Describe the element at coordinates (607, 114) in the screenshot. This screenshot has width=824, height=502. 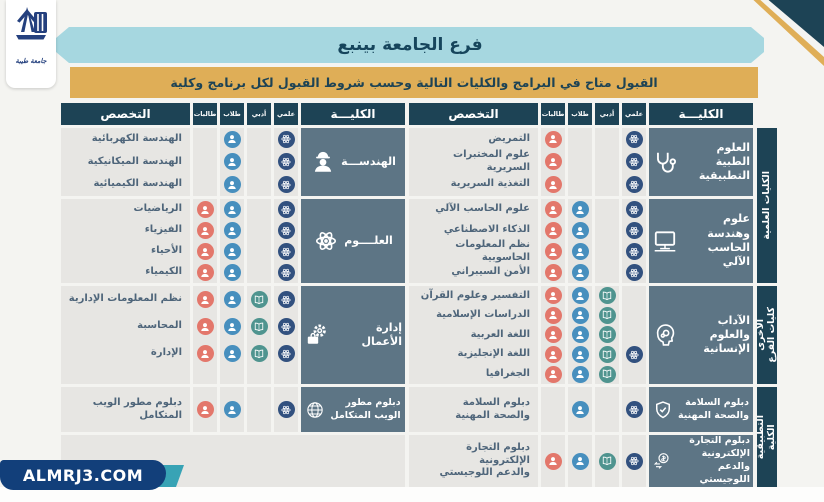
I see `literary-track-header: أدبي` at that location.